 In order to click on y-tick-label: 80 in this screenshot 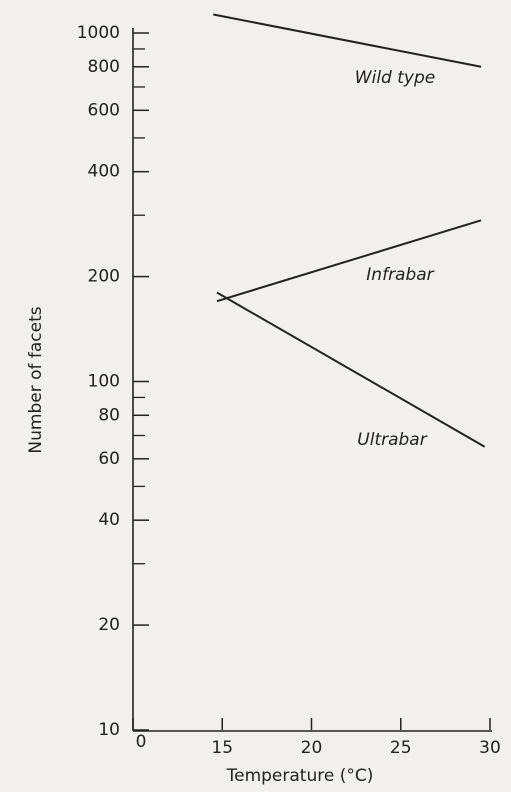, I will do `click(109, 415)`.